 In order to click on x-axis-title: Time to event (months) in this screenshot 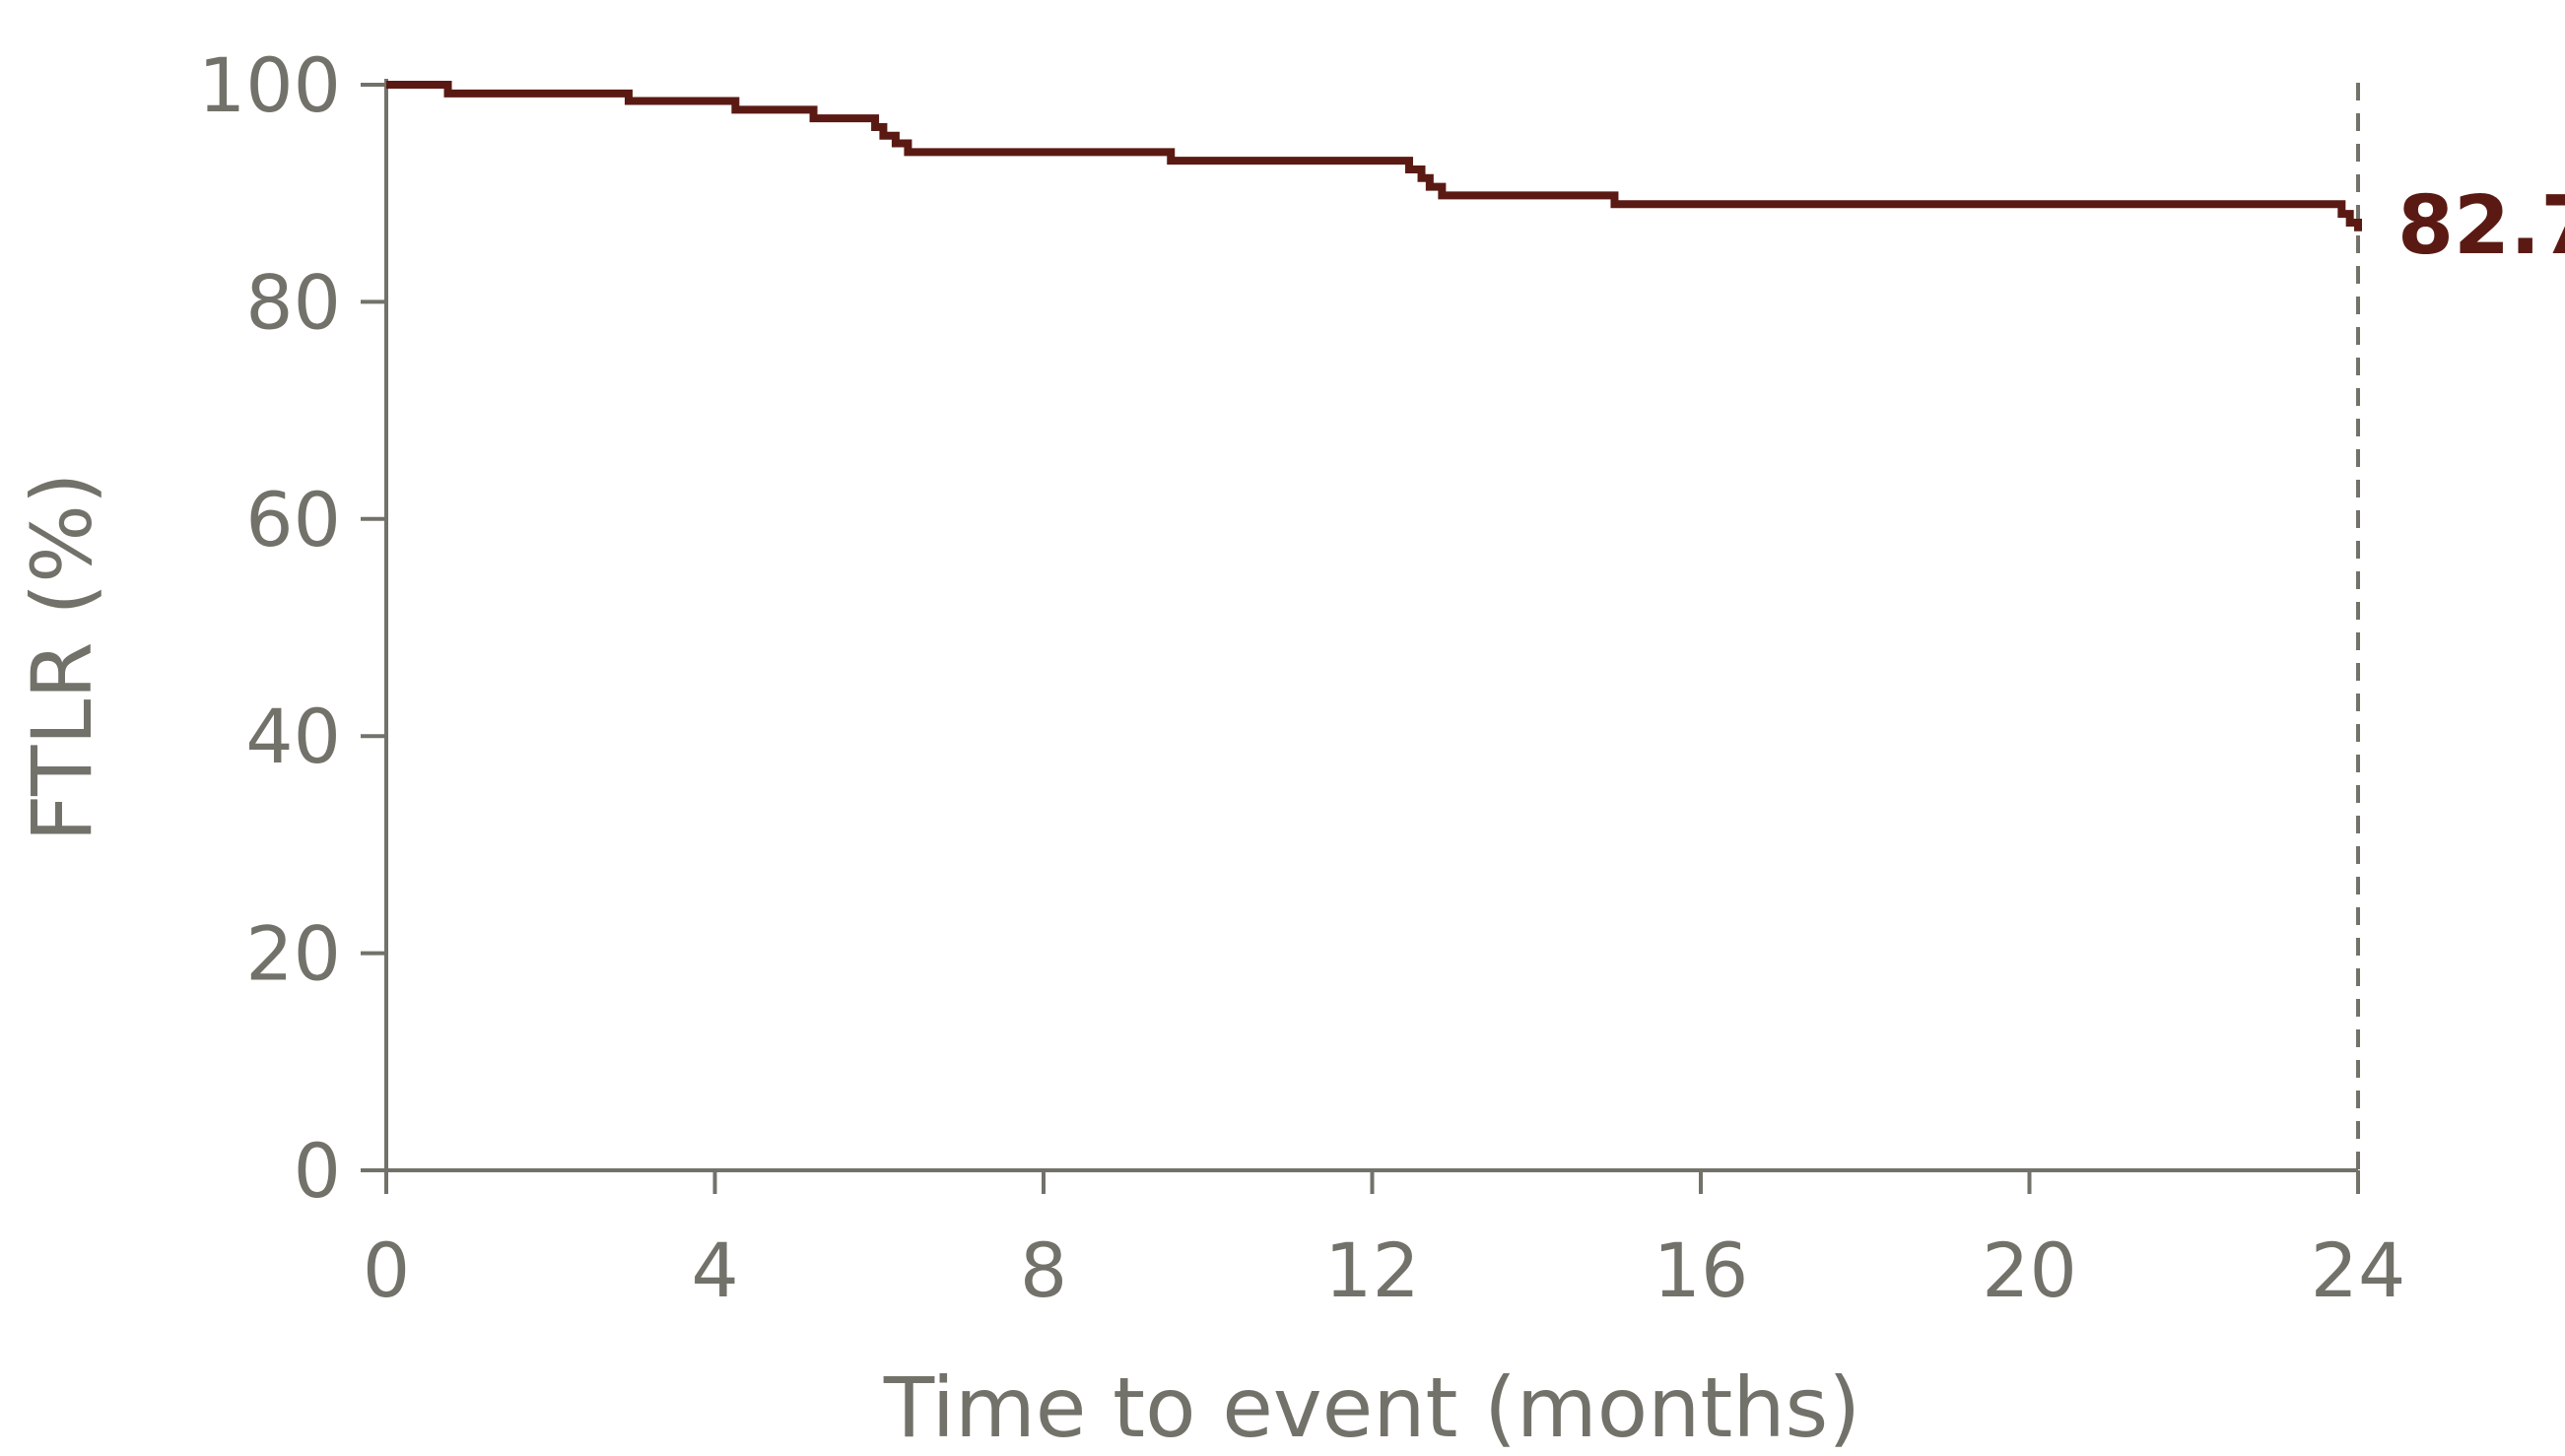, I will do `click(1372, 1407)`.